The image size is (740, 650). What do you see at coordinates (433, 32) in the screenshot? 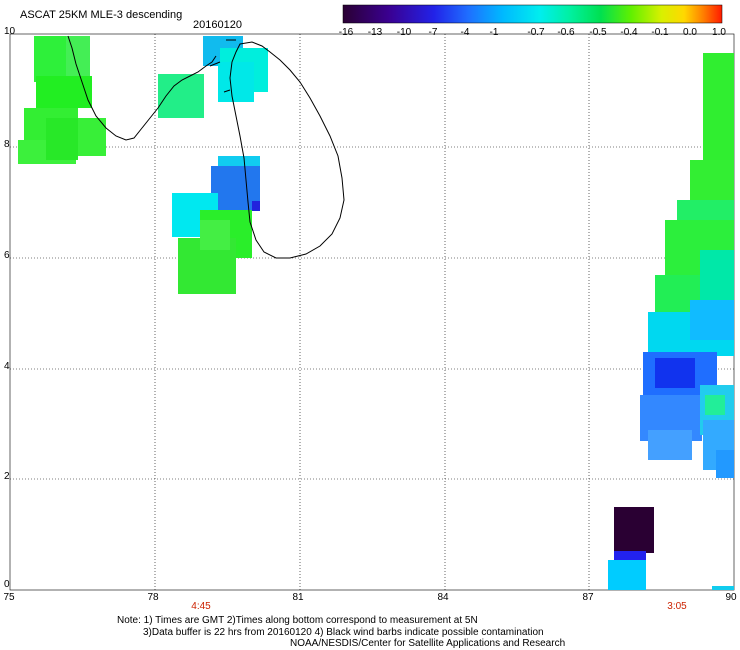
I see `colorbar-label: -7` at bounding box center [433, 32].